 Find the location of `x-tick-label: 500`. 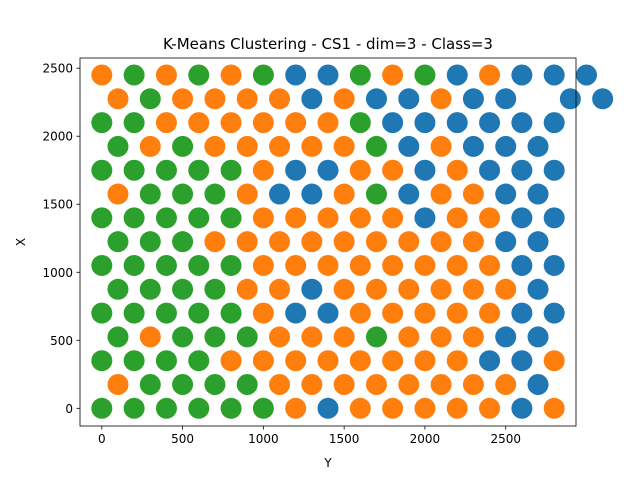

x-tick-label: 500 is located at coordinates (182, 439).